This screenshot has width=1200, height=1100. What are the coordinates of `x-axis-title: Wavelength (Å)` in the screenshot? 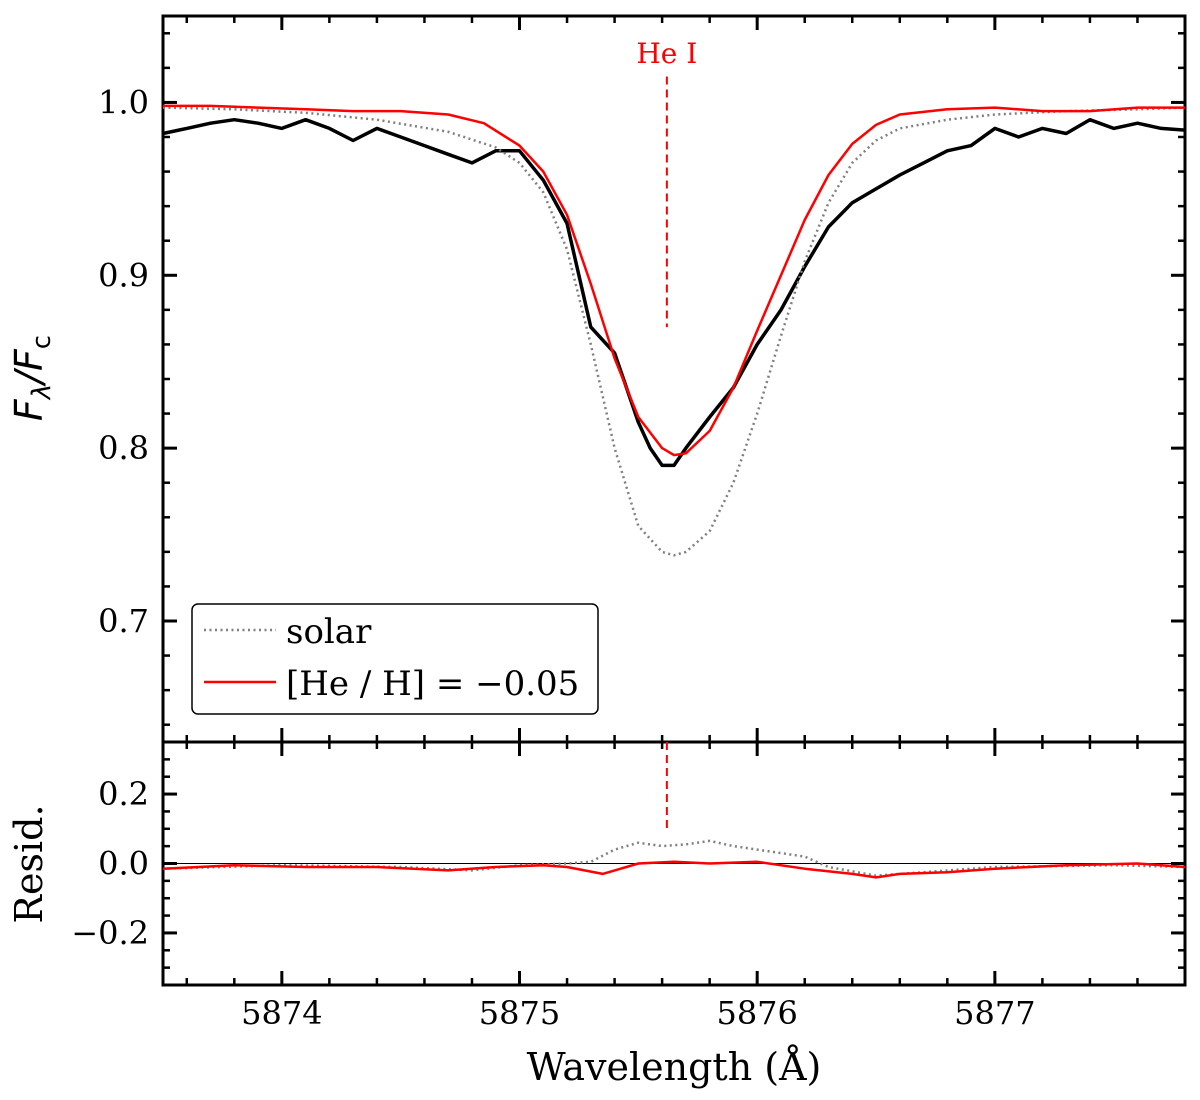 It's located at (674, 1067).